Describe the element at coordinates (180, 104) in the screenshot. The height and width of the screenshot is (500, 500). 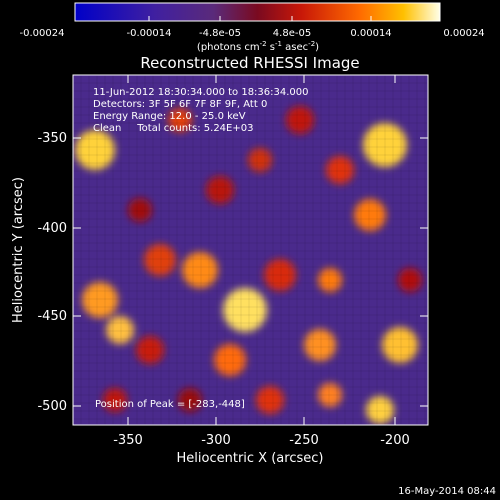
I see `info-line-detectors: Detectors: 3F 5F 6F 7F 8F 9F, Att 0` at that location.